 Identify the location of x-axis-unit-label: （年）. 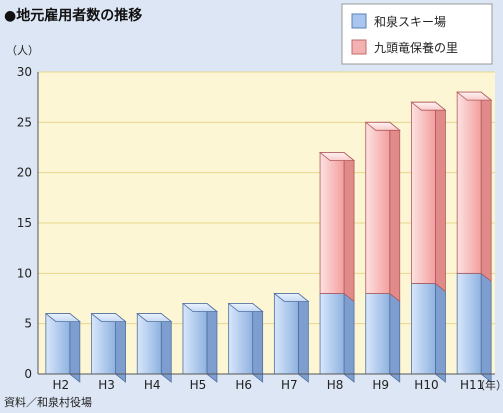
(488, 385).